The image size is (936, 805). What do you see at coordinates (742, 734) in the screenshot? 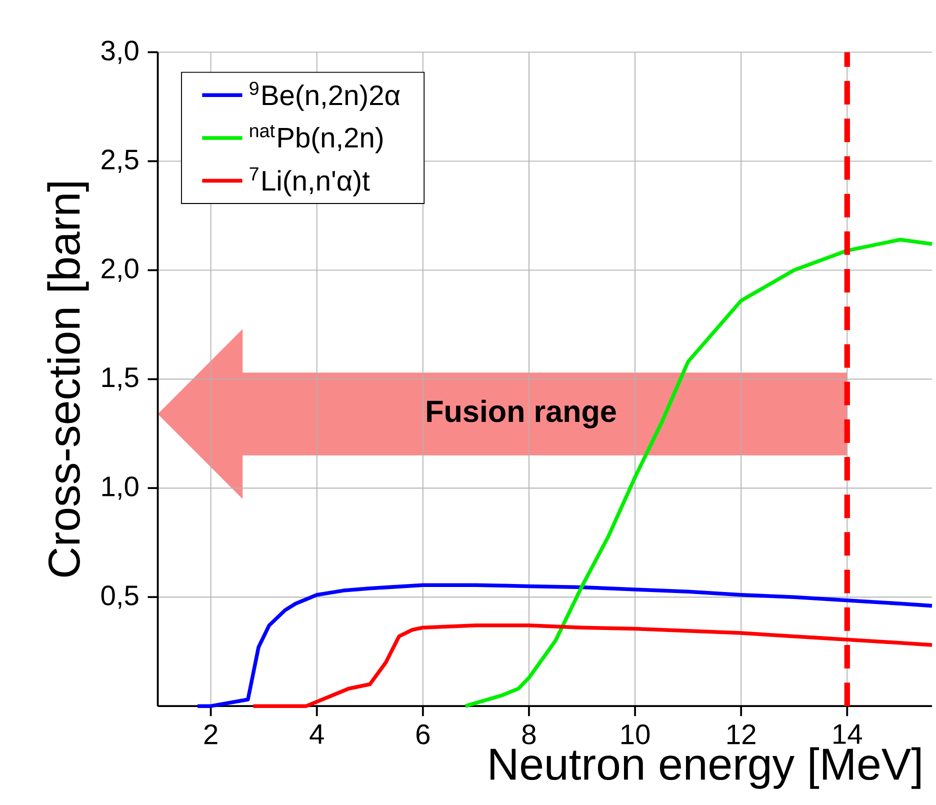
I see `x-tick-label: 12` at bounding box center [742, 734].